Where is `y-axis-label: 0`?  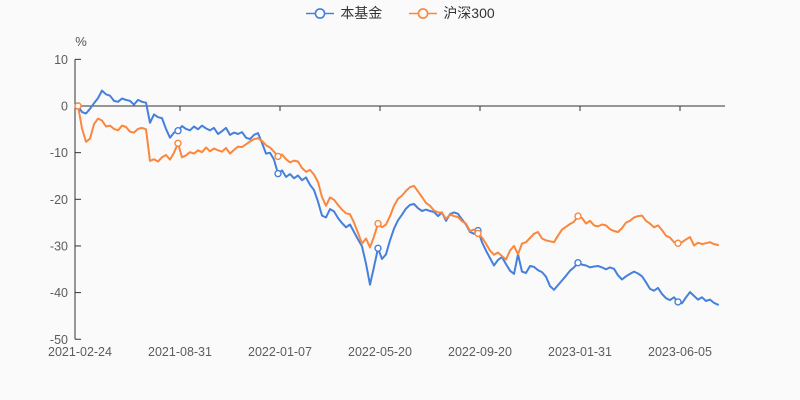 y-axis-label: 0 is located at coordinates (64, 107).